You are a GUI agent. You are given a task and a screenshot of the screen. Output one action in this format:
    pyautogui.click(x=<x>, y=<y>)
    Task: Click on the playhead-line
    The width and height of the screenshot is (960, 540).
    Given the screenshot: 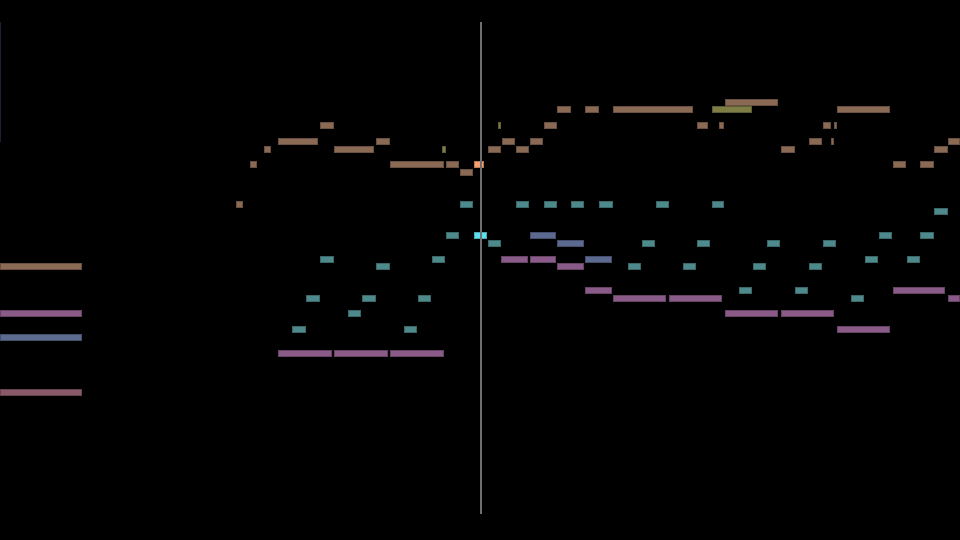 What is the action you would take?
    pyautogui.click(x=481, y=268)
    